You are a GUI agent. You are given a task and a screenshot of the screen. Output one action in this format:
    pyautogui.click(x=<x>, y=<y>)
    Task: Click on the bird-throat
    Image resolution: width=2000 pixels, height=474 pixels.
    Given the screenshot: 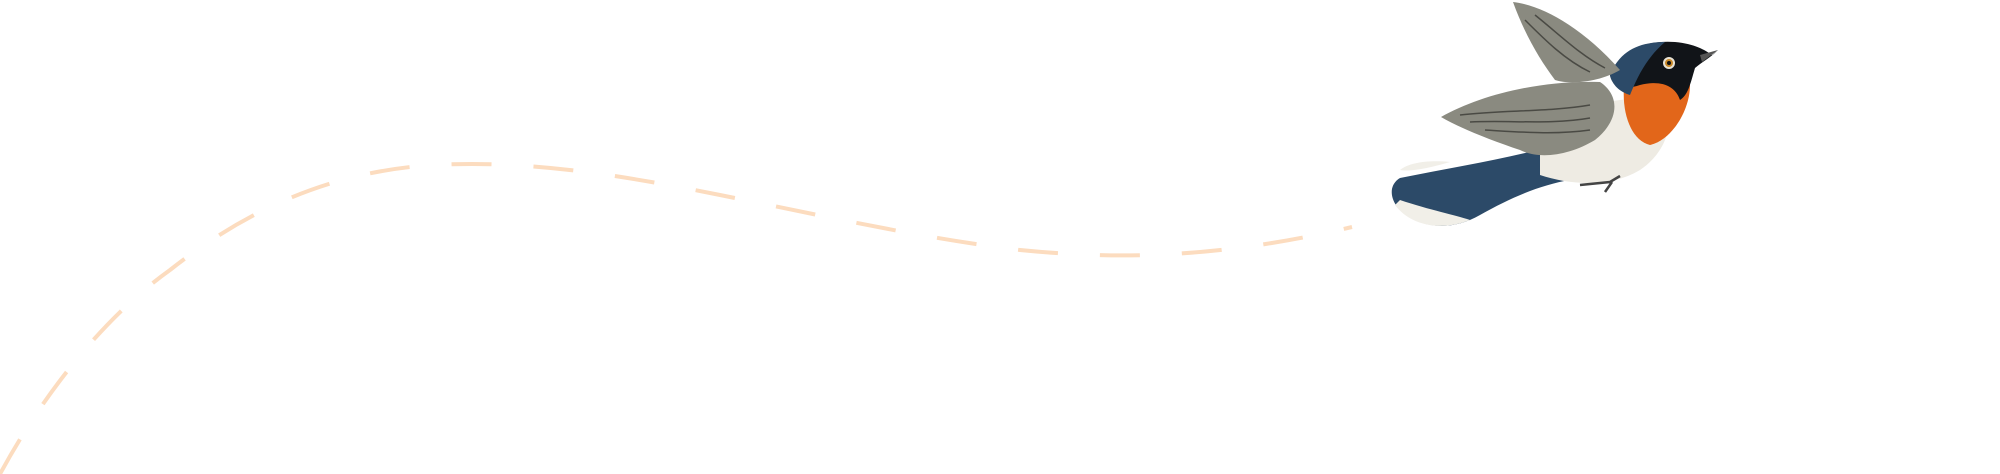 What is the action you would take?
    pyautogui.click(x=1656, y=108)
    